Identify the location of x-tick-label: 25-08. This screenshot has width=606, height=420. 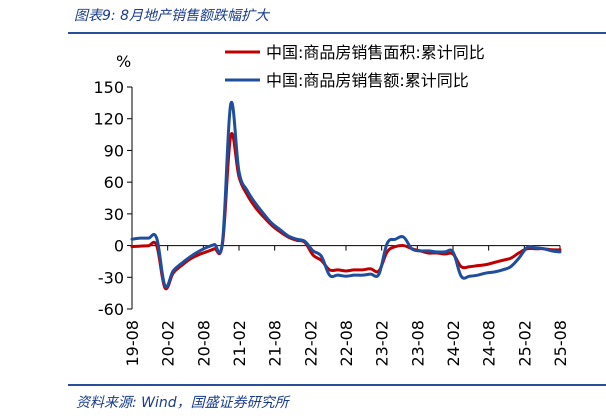
(560, 343).